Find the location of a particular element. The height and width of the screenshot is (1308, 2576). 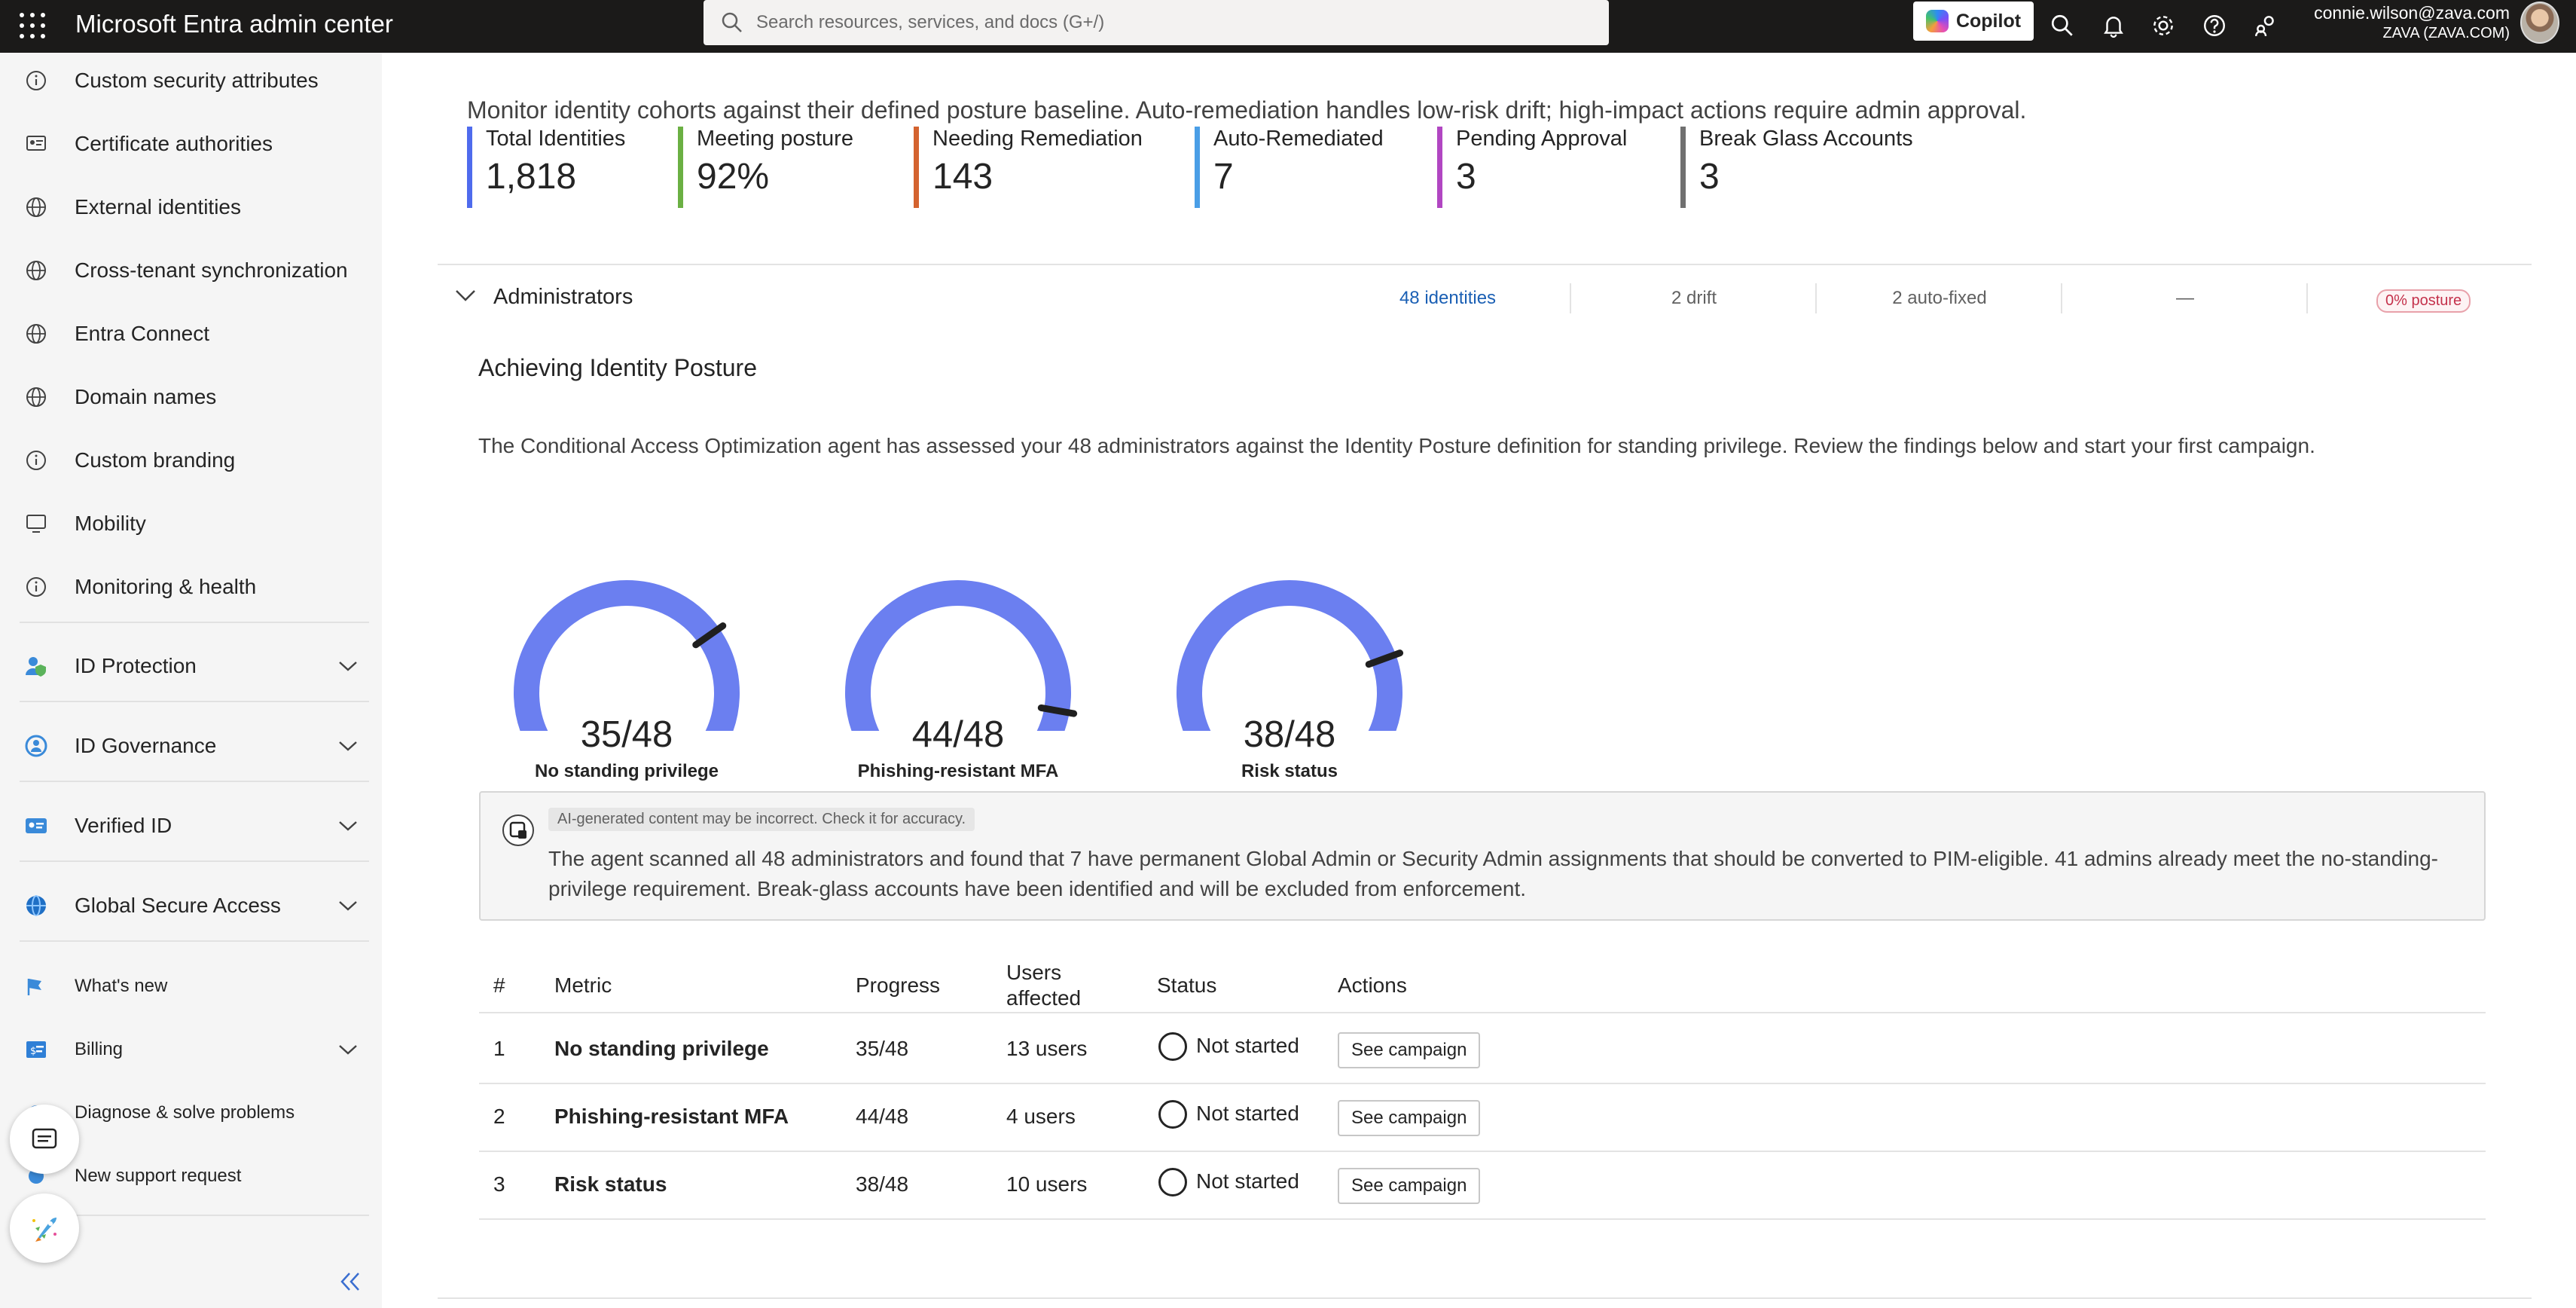

sidebar-item-diagnose: Diagnose & solve problems is located at coordinates (191, 1112).